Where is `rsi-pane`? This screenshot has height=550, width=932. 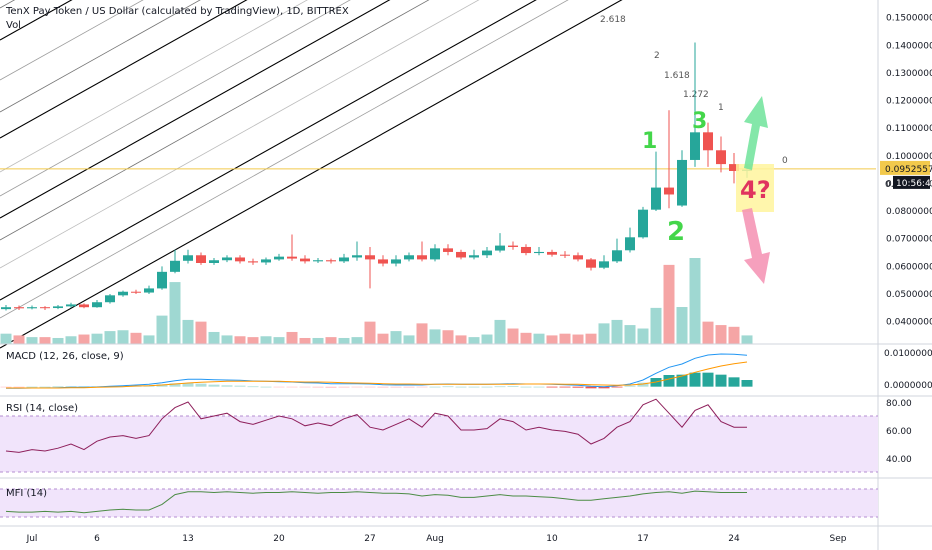
rsi-pane is located at coordinates (376, 425).